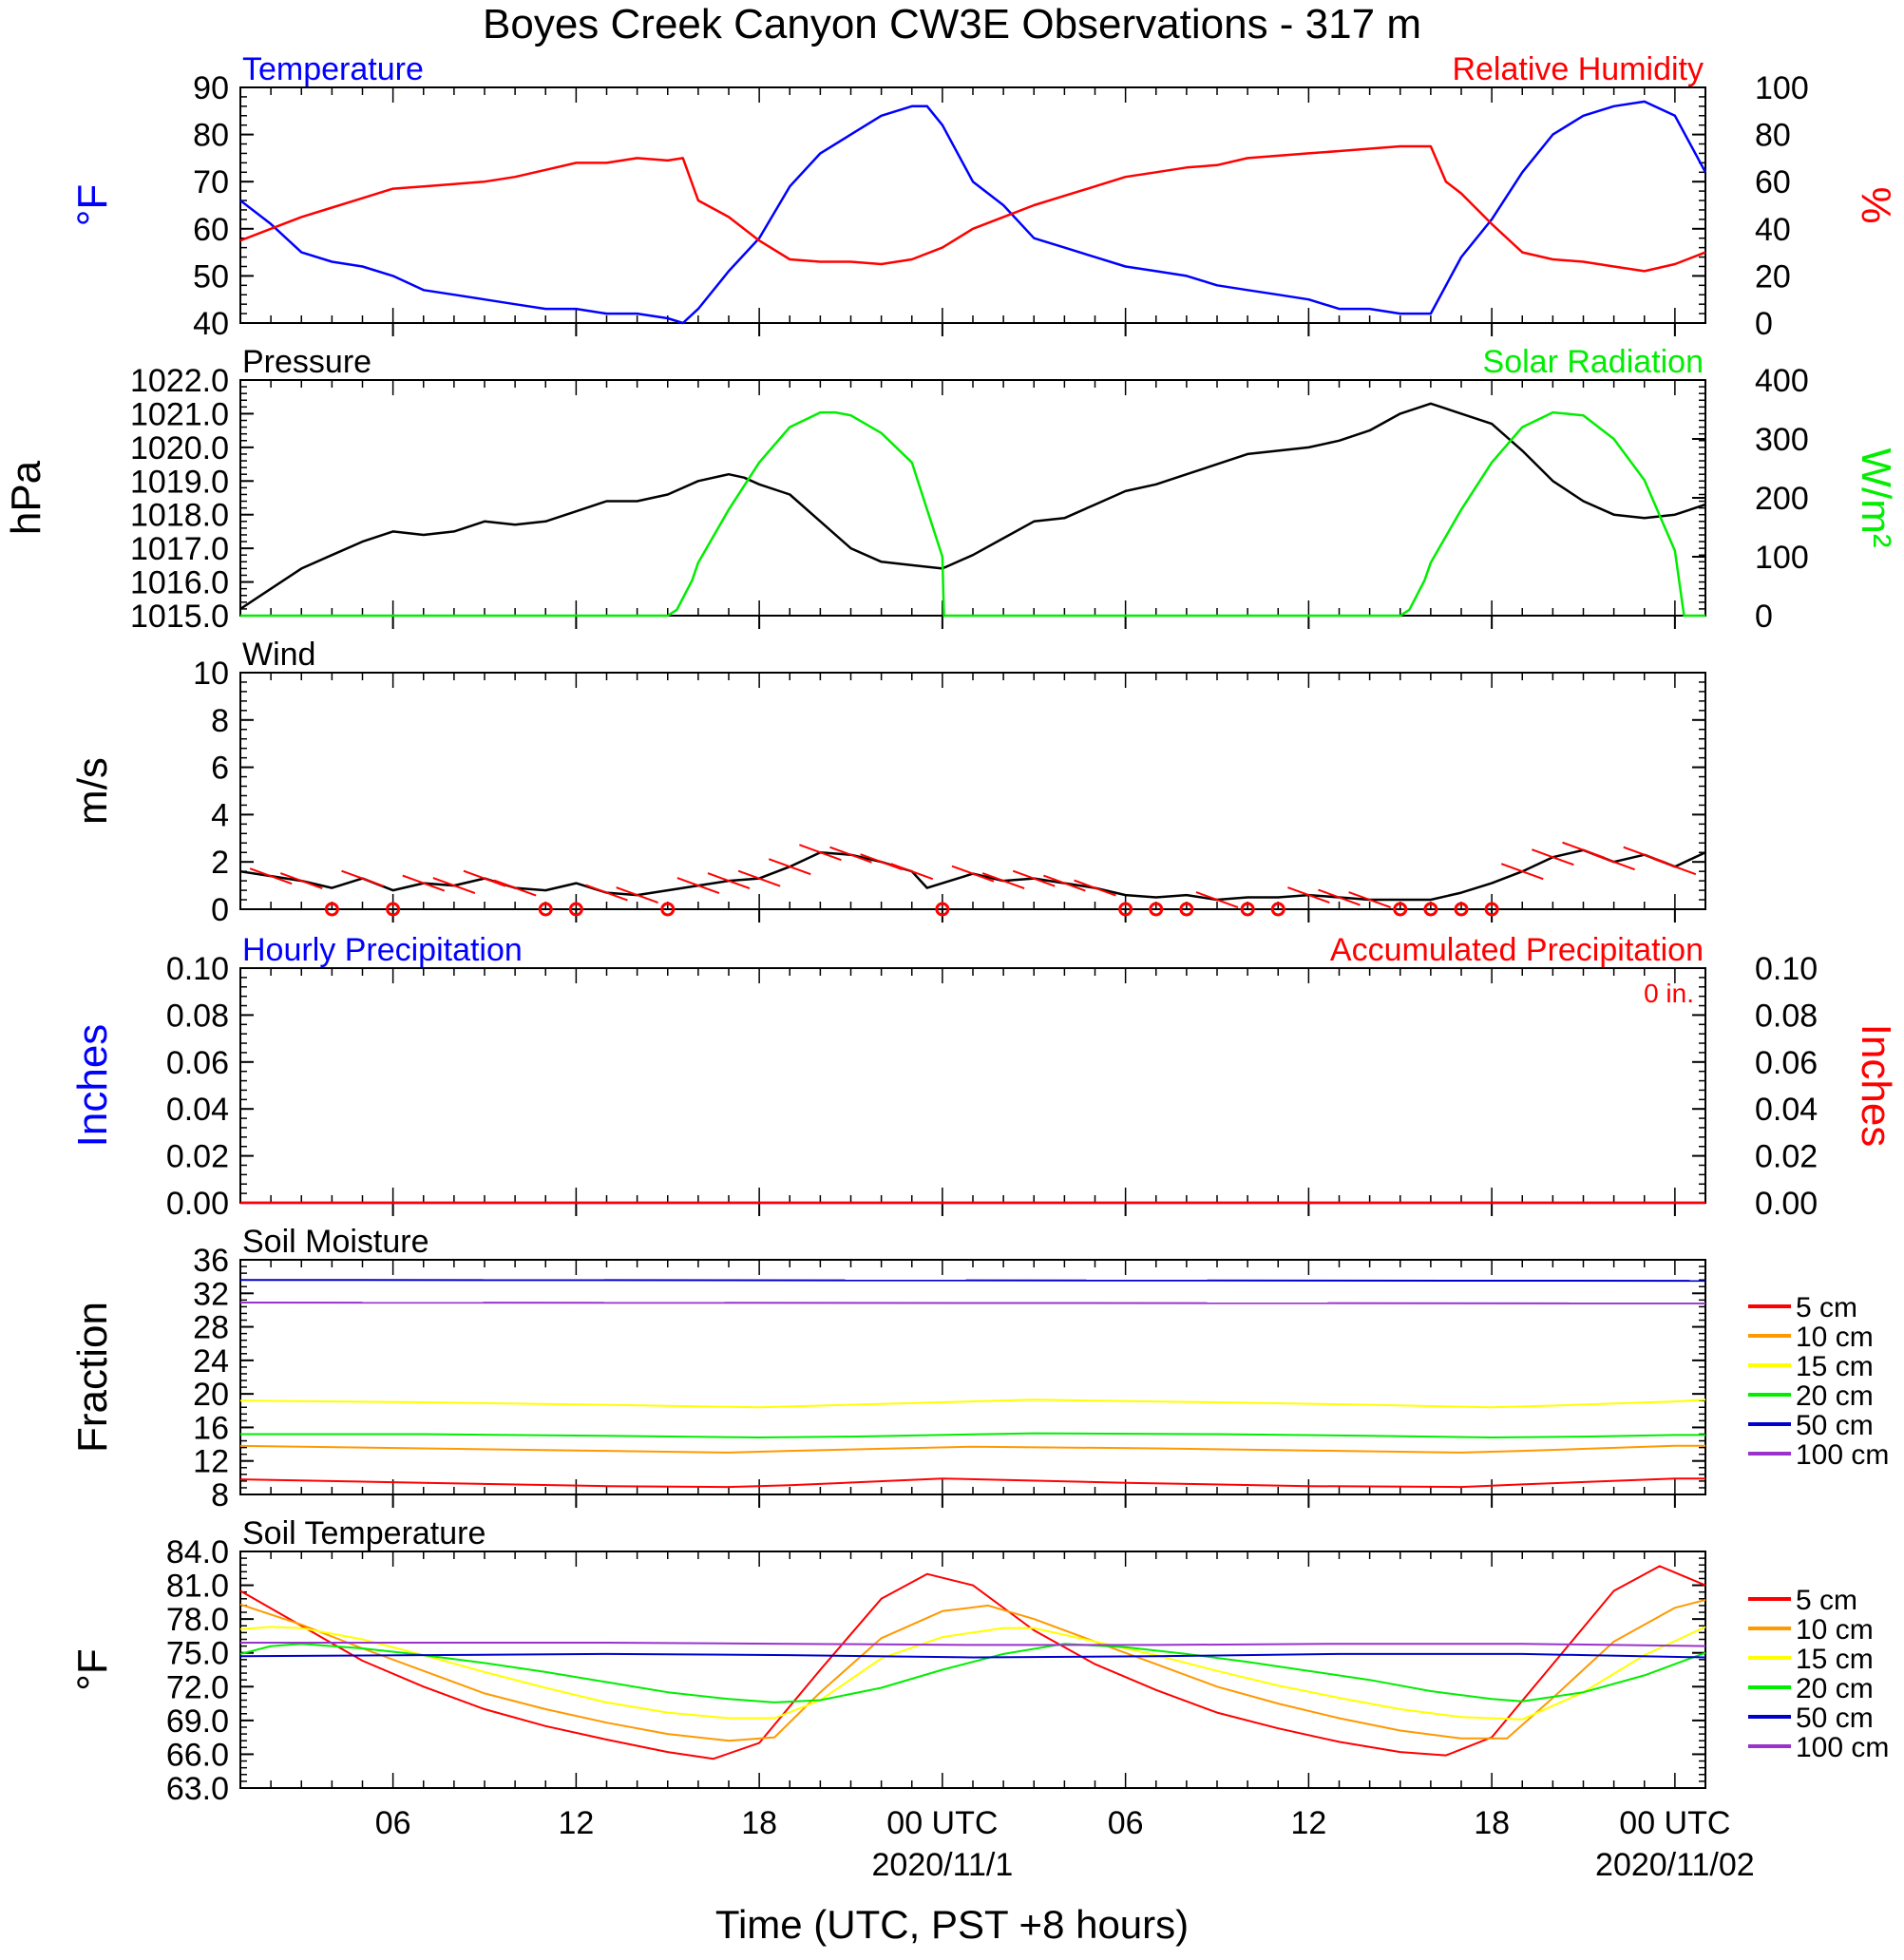 This screenshot has height=1960, width=1904. I want to click on y-tick-label-left: 84.0, so click(197, 1552).